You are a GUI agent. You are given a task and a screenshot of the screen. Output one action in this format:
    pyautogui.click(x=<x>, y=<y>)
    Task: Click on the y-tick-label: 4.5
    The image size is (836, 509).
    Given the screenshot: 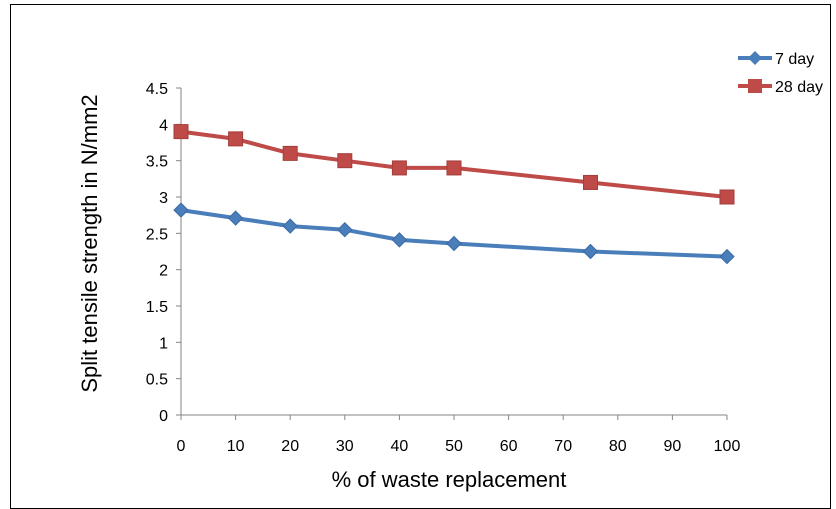 What is the action you would take?
    pyautogui.click(x=157, y=89)
    